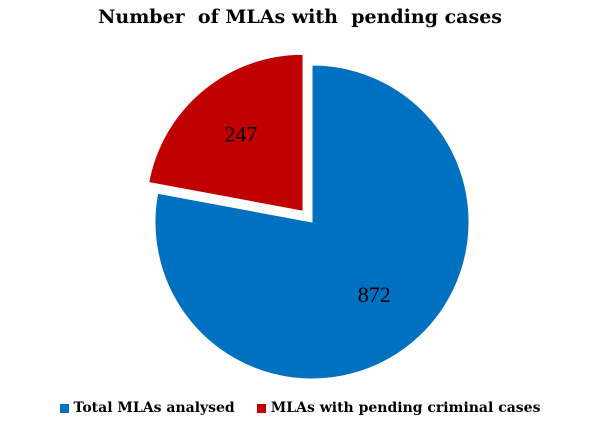 The width and height of the screenshot is (600, 444). I want to click on legend-item-total: Total MLAs analysed, so click(147, 408).